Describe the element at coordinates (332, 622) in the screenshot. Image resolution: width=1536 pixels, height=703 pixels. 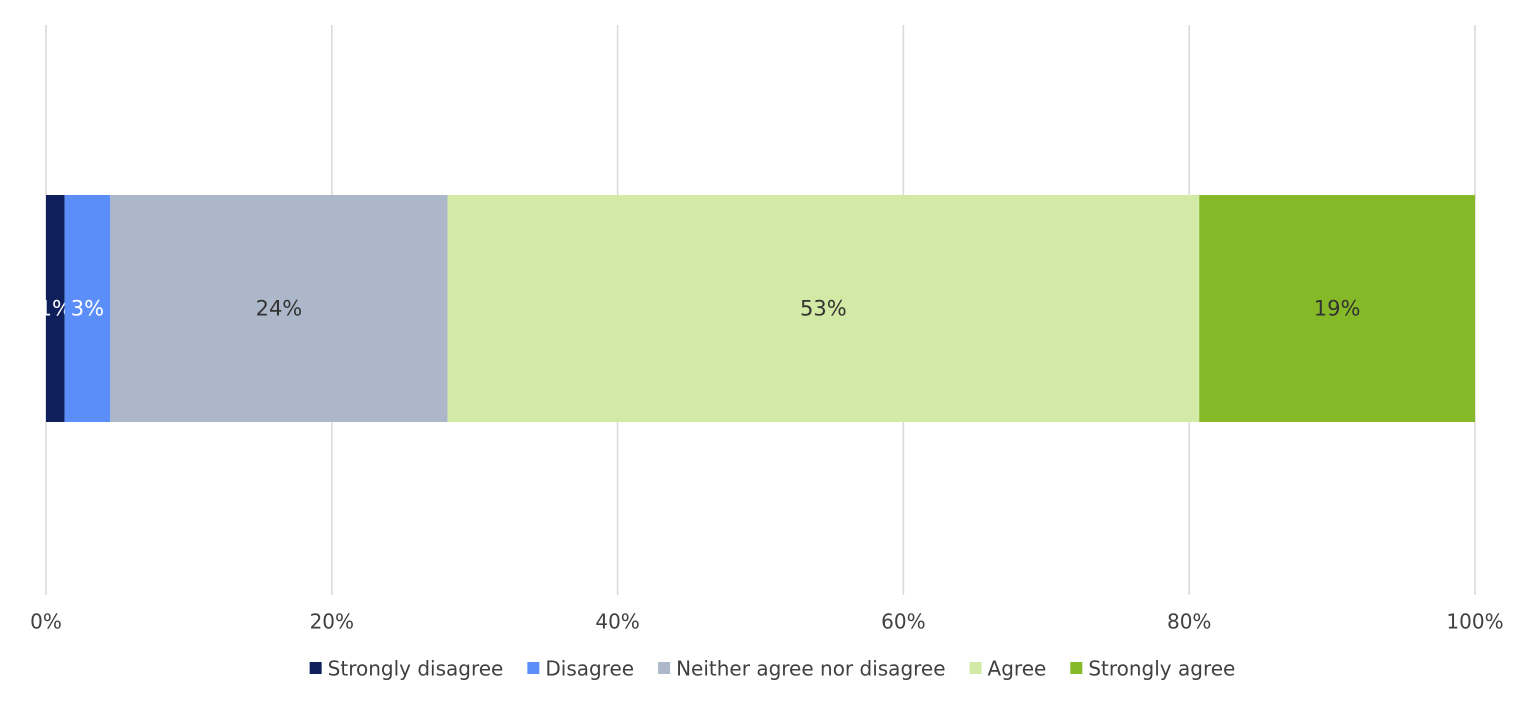
I see `x-tick-label: 20%` at that location.